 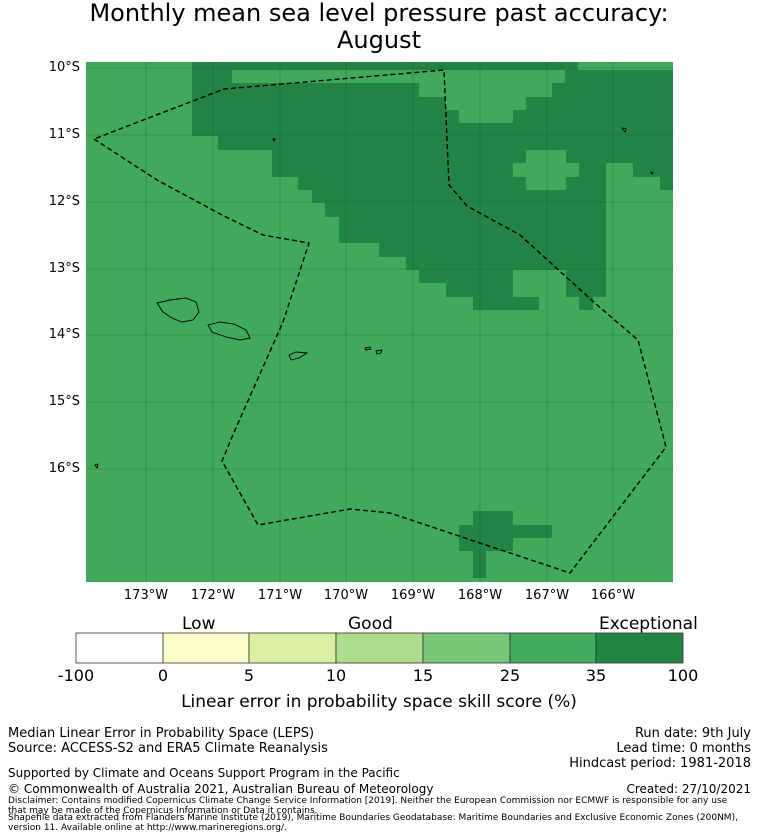 What do you see at coordinates (692, 733) in the screenshot?
I see `footer-run-date: Run date: 9th July` at bounding box center [692, 733].